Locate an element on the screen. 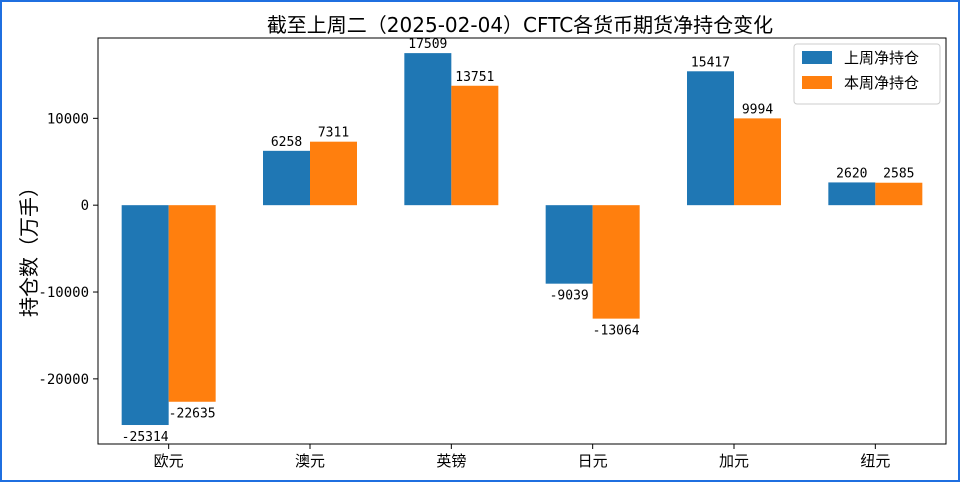 The image size is (960, 482). y-tick-label: 0 is located at coordinates (85, 206).